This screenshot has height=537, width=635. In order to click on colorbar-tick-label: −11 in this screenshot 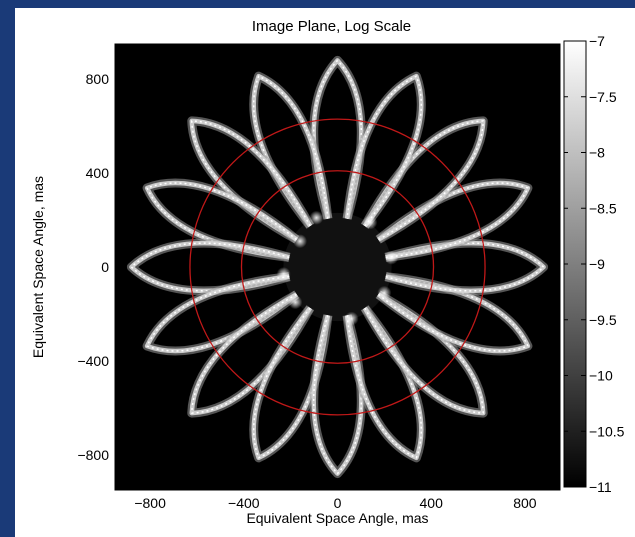, I will do `click(600, 487)`.